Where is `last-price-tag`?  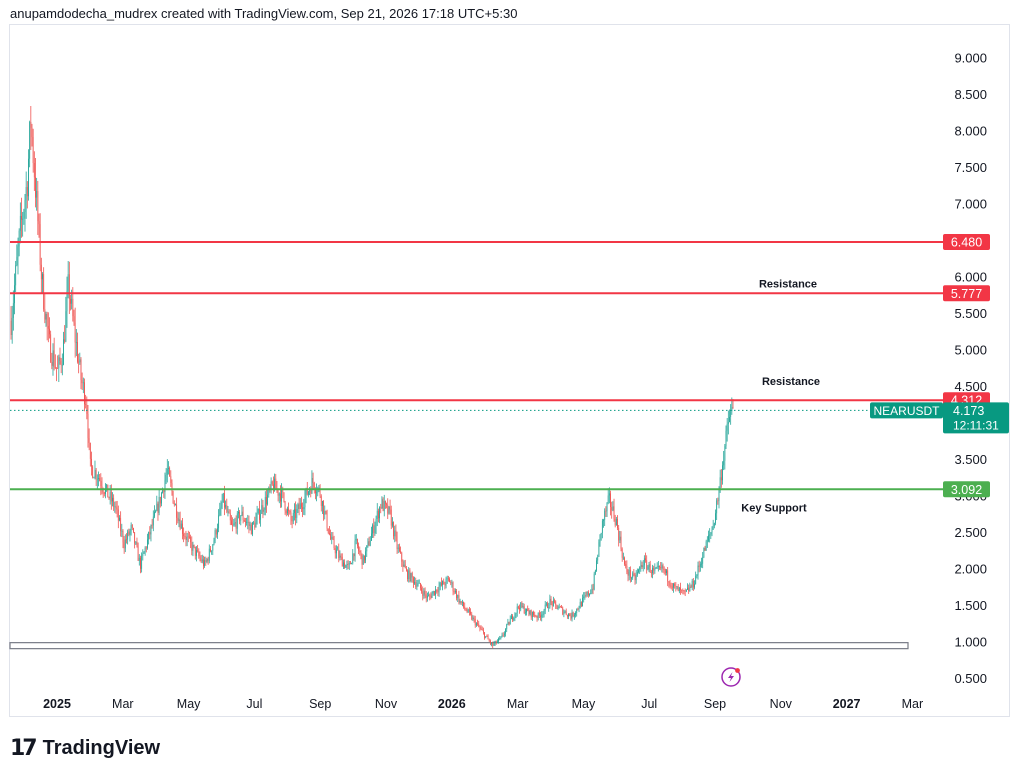 last-price-tag is located at coordinates (976, 418).